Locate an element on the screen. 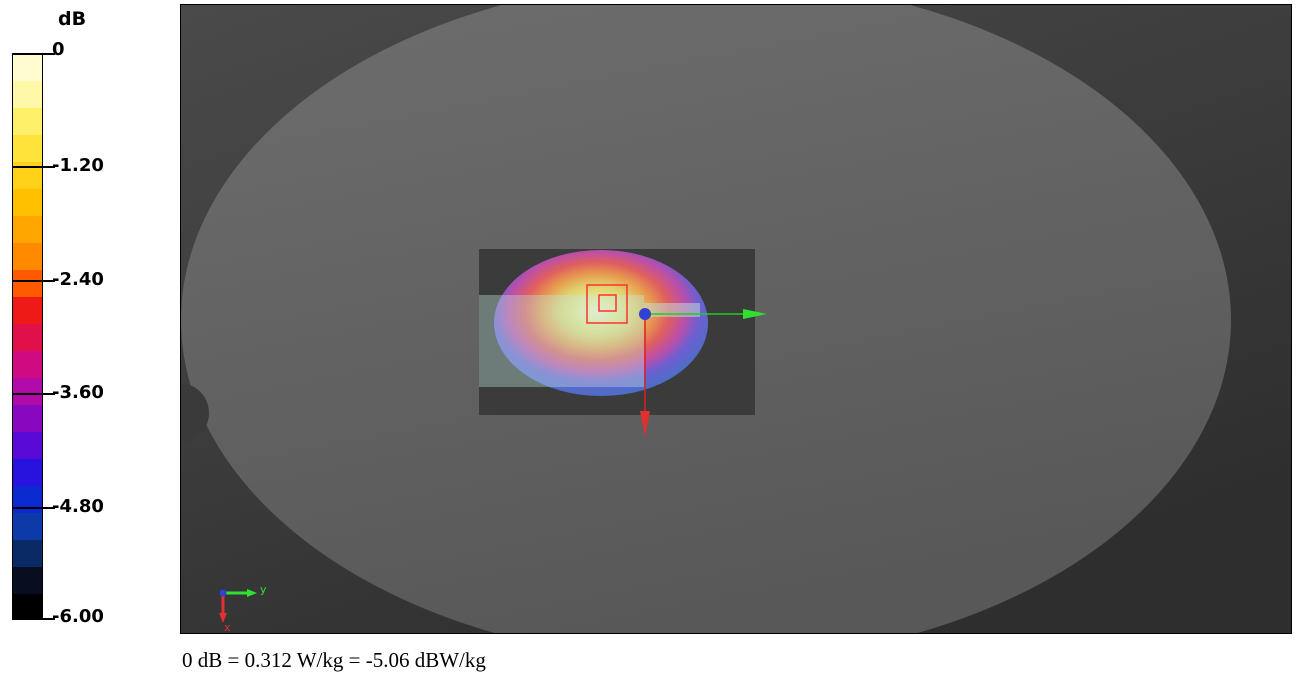 This screenshot has width=1296, height=673. x-axis-arrowhead is located at coordinates (645, 424).